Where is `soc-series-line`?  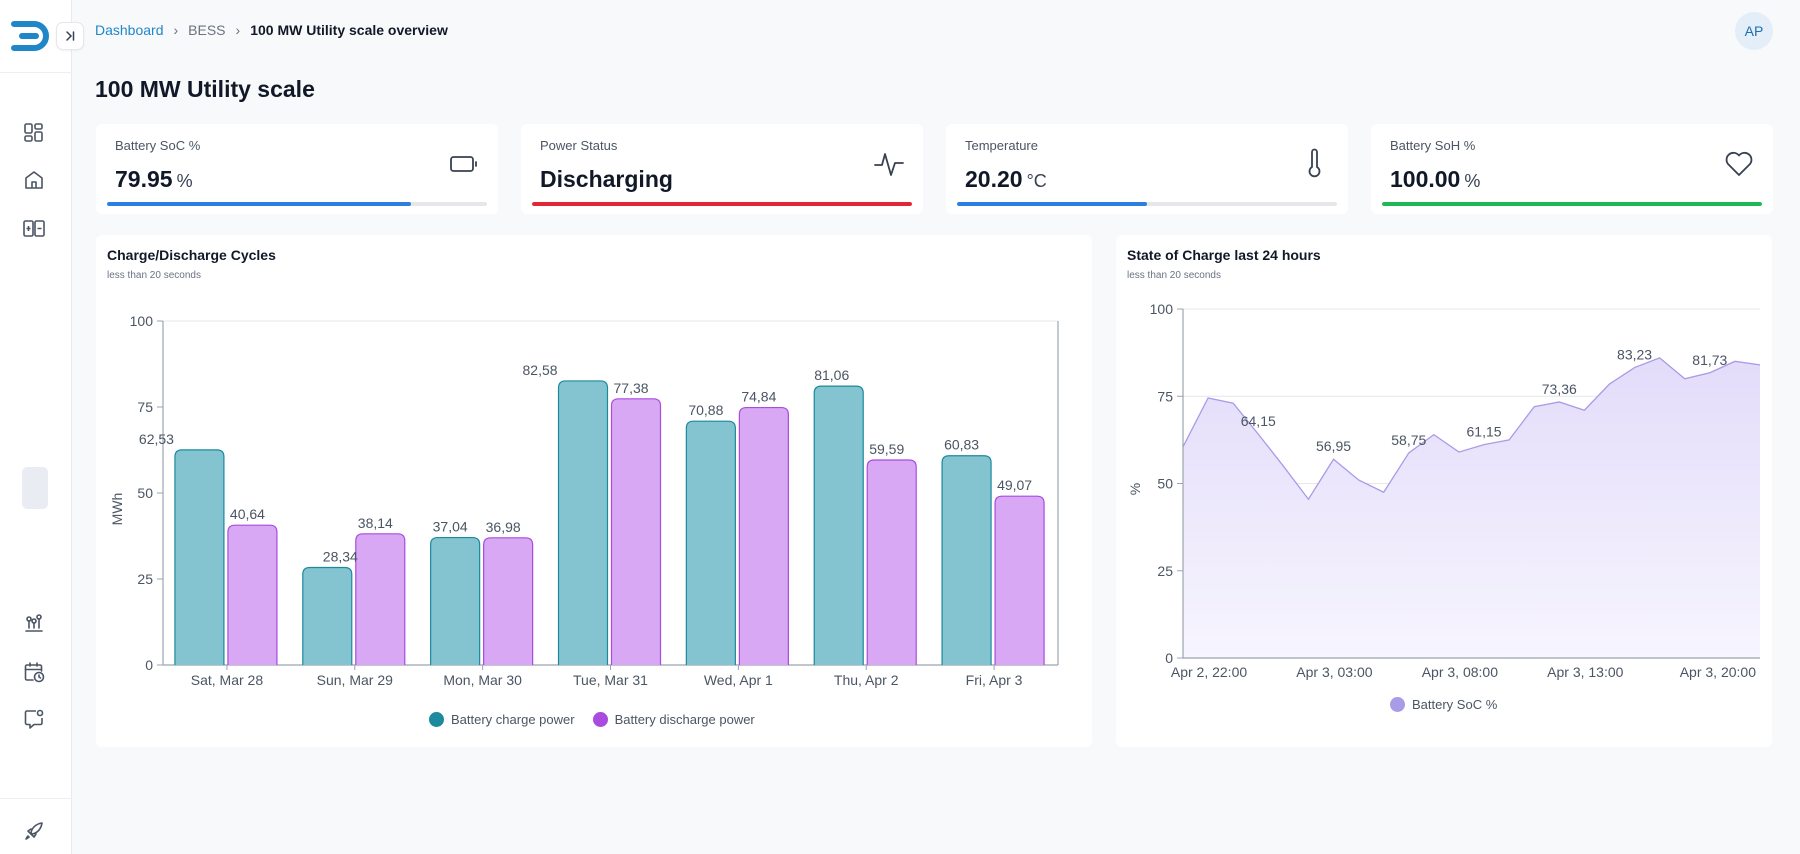
soc-series-line is located at coordinates (1471, 429).